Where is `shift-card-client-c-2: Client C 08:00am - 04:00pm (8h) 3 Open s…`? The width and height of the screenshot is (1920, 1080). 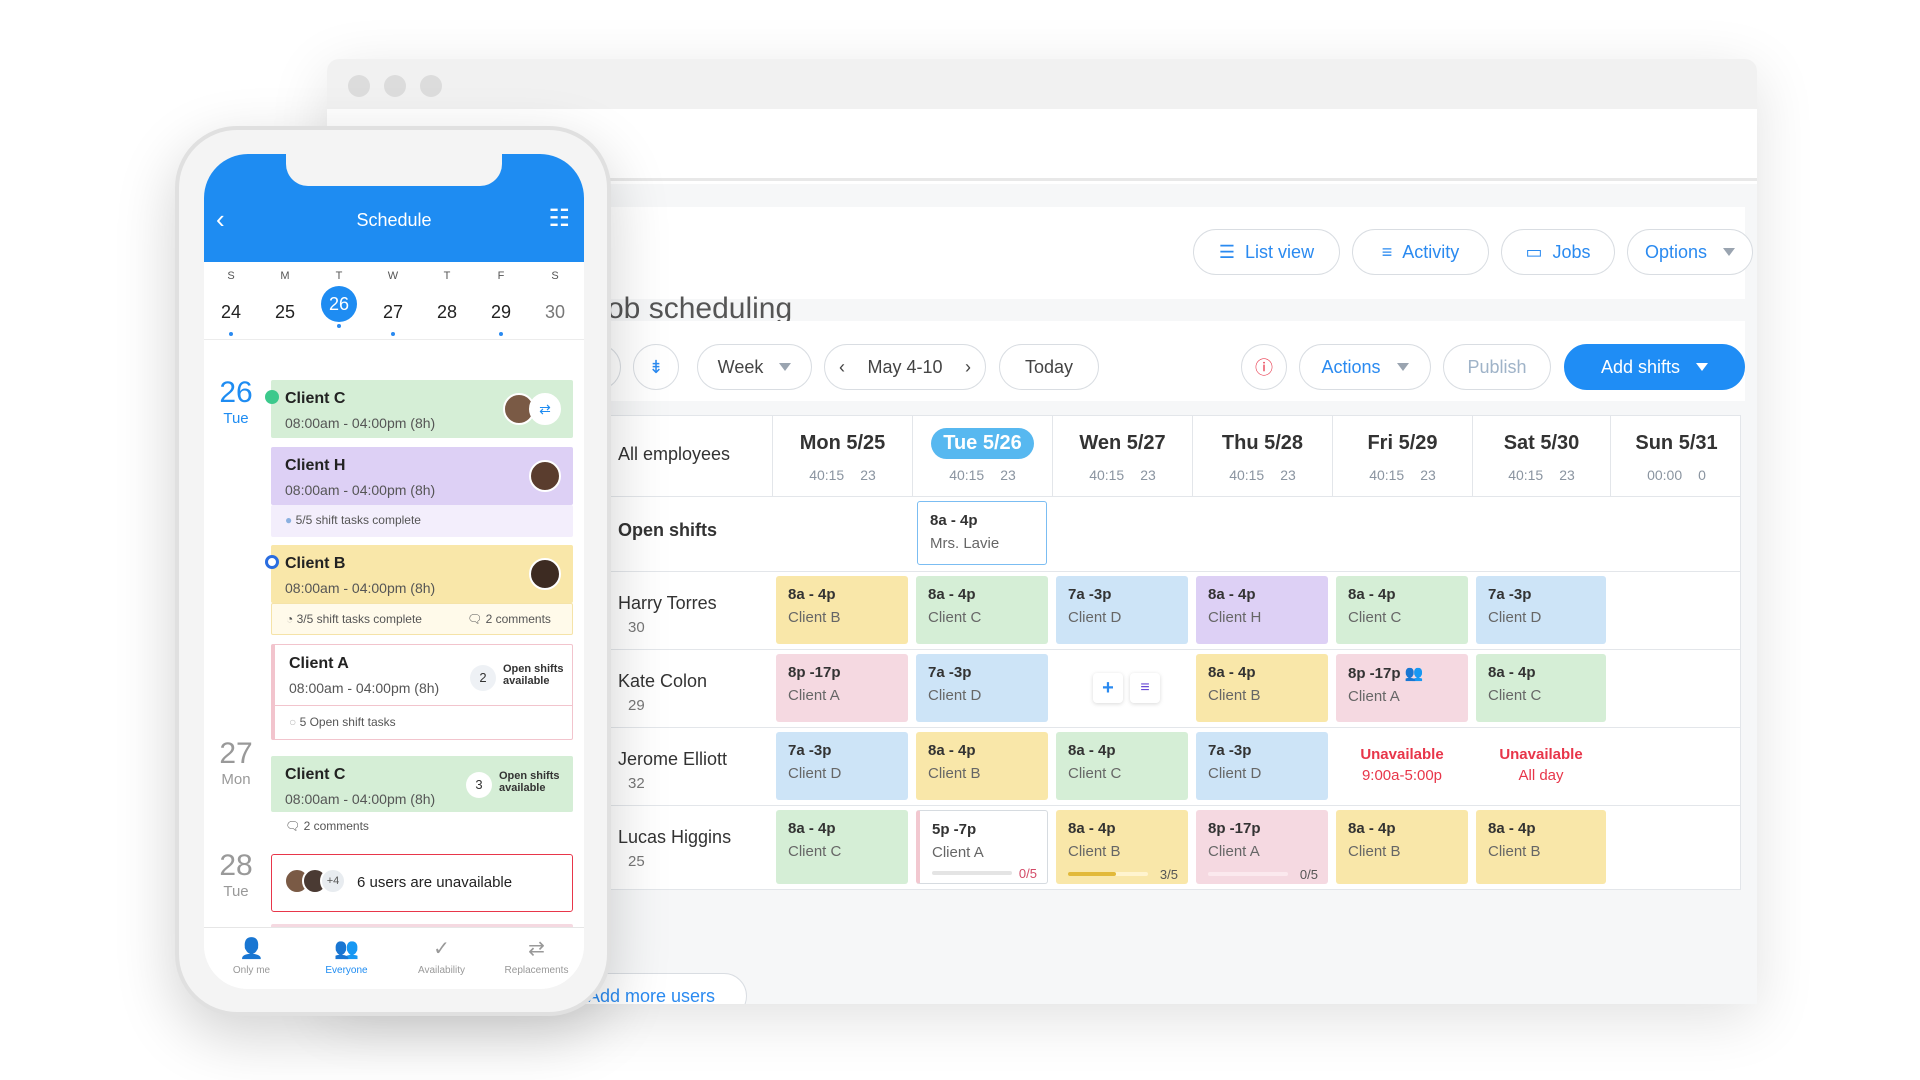
shift-card-client-c-2: Client C 08:00am - 04:00pm (8h) 3 Open s… is located at coordinates (422, 784).